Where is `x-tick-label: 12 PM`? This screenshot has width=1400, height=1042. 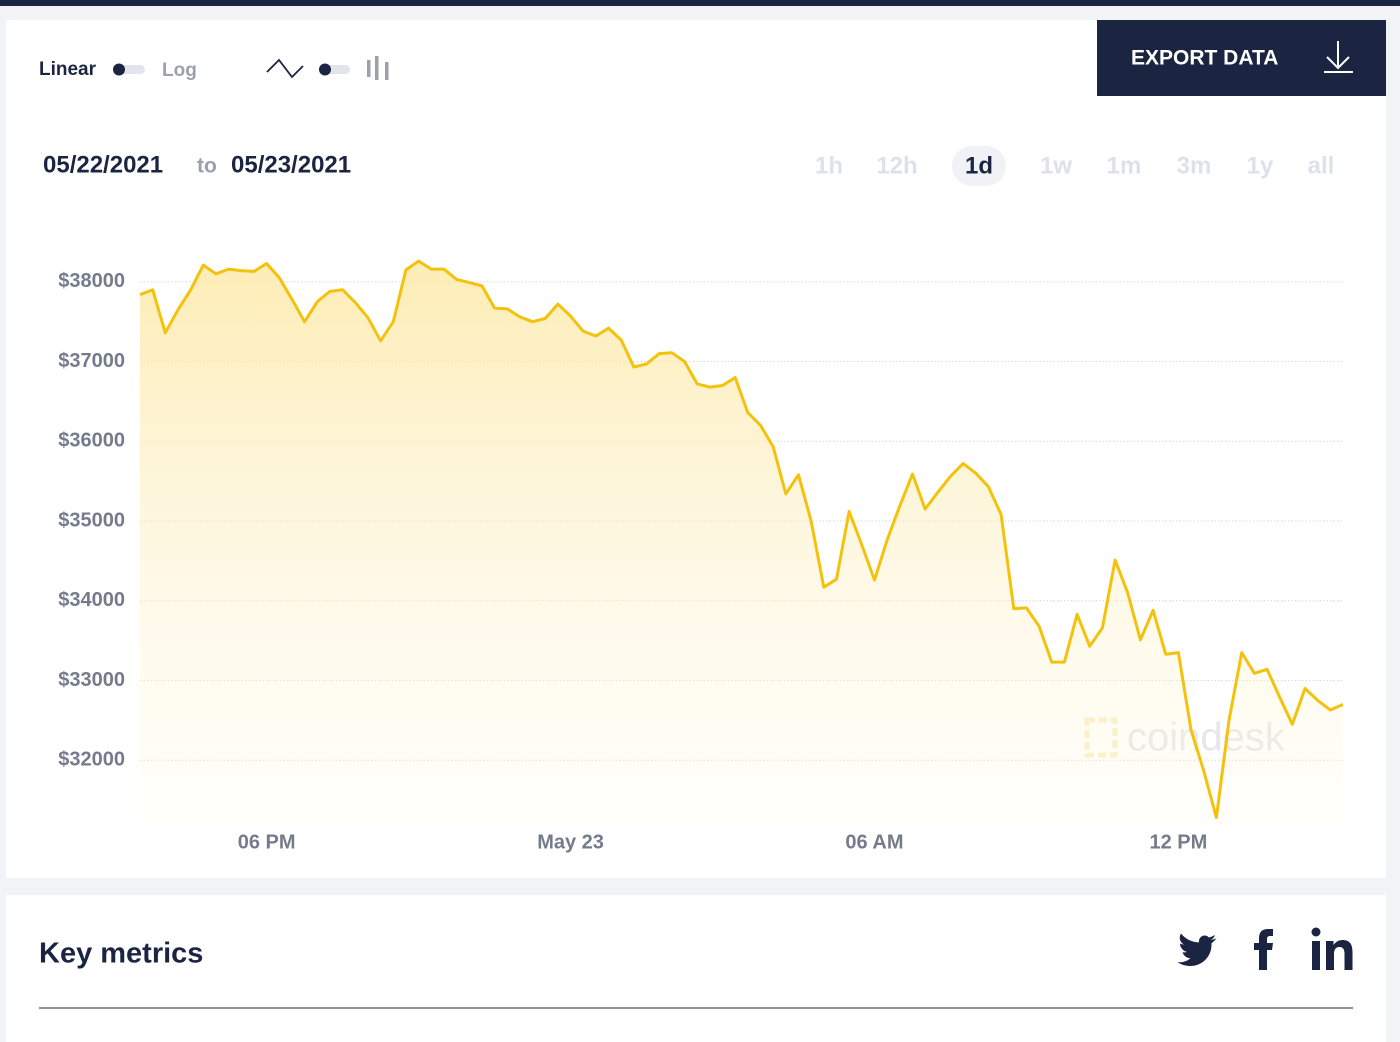
x-tick-label: 12 PM is located at coordinates (1178, 842).